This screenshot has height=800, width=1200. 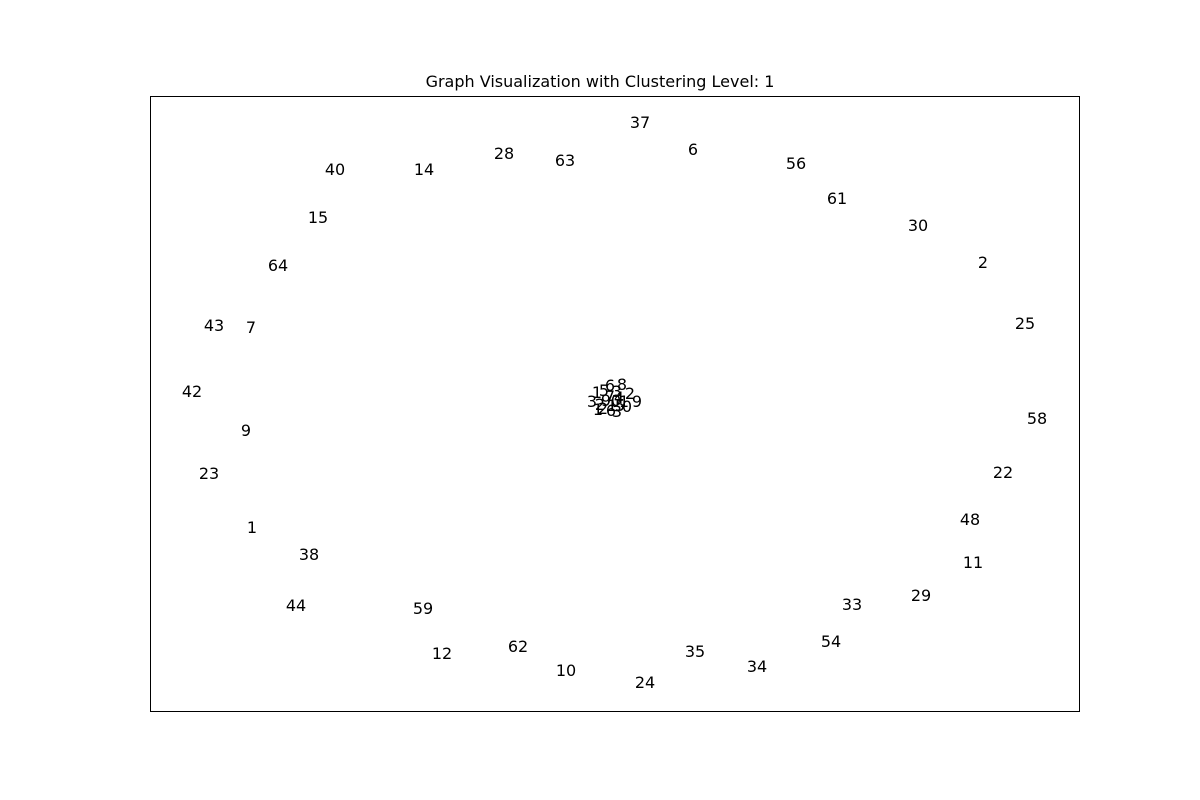 I want to click on node-label-42: 42, so click(x=192, y=391).